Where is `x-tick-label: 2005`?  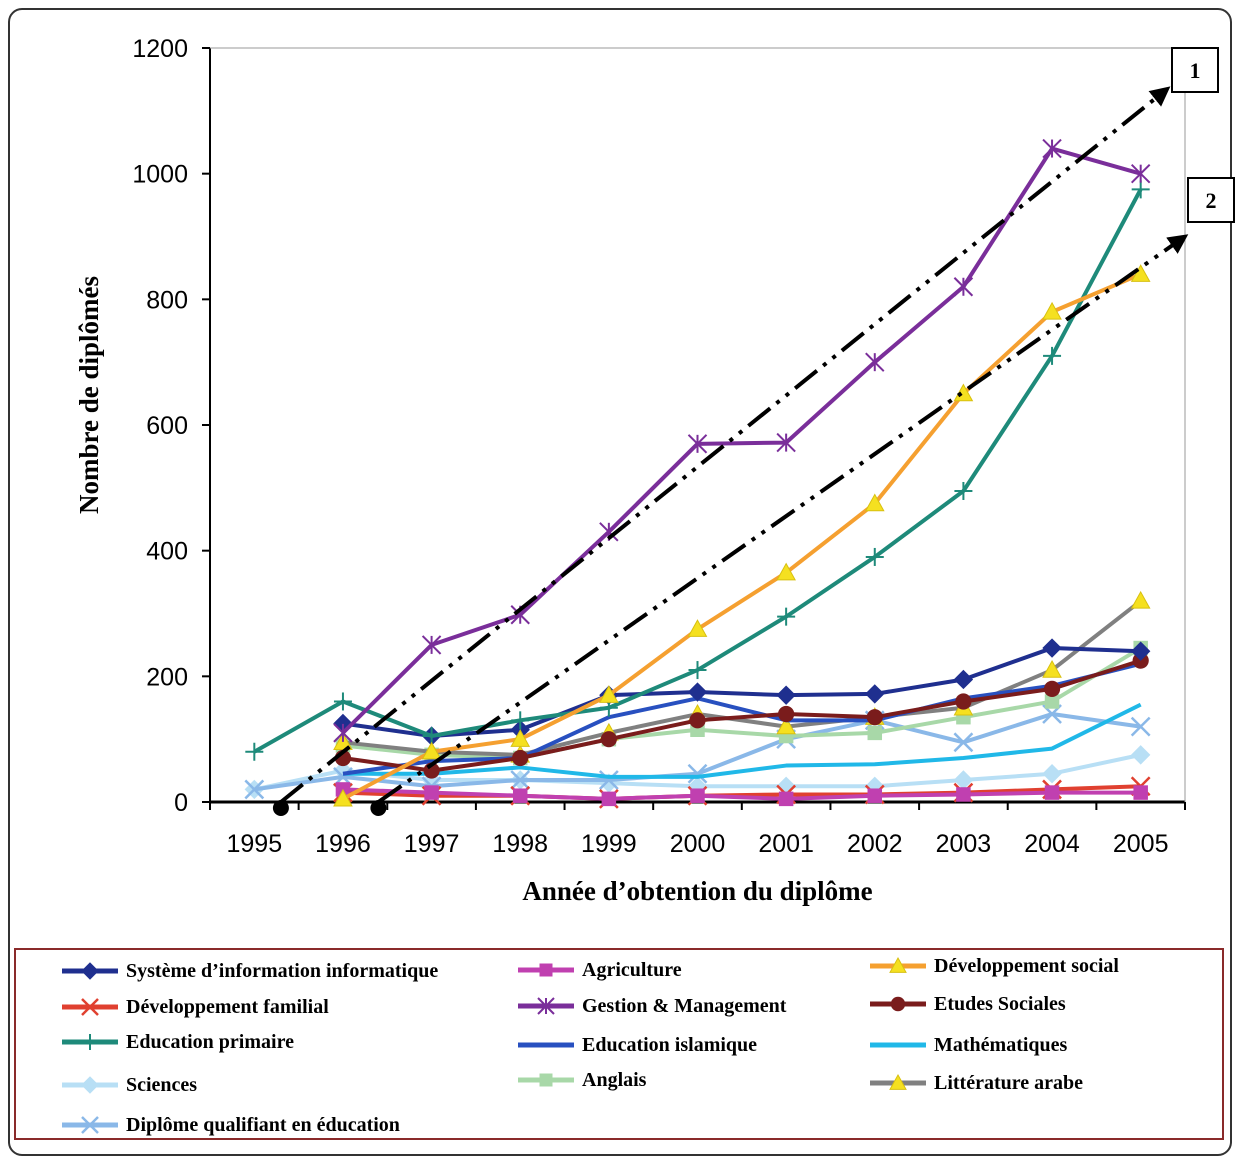 x-tick-label: 2005 is located at coordinates (1141, 844).